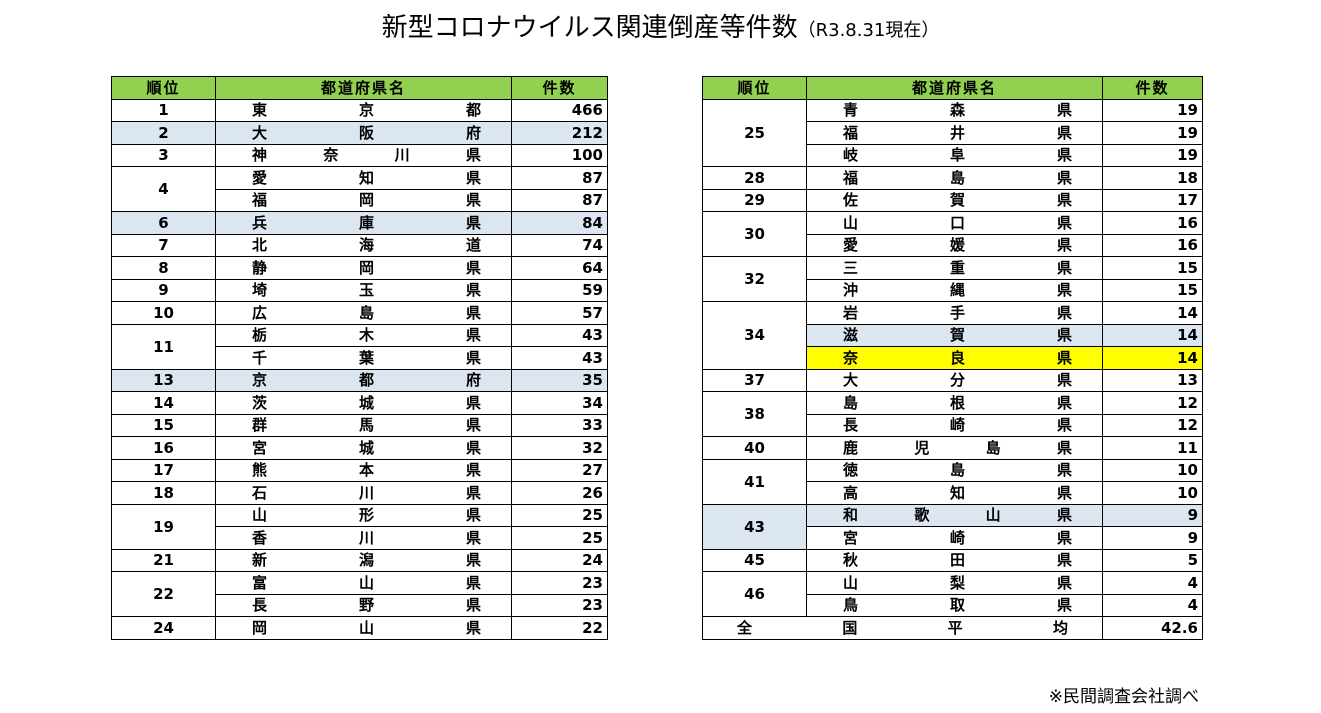  What do you see at coordinates (559, 560) in the screenshot?
I see `count-cell: 24` at bounding box center [559, 560].